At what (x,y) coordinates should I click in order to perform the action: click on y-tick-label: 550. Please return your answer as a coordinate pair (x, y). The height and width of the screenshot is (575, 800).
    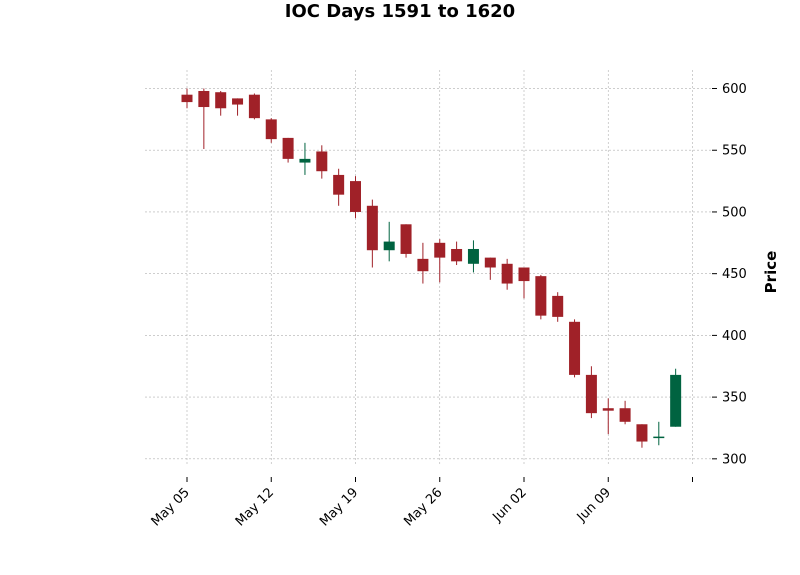
    Looking at the image, I should click on (734, 151).